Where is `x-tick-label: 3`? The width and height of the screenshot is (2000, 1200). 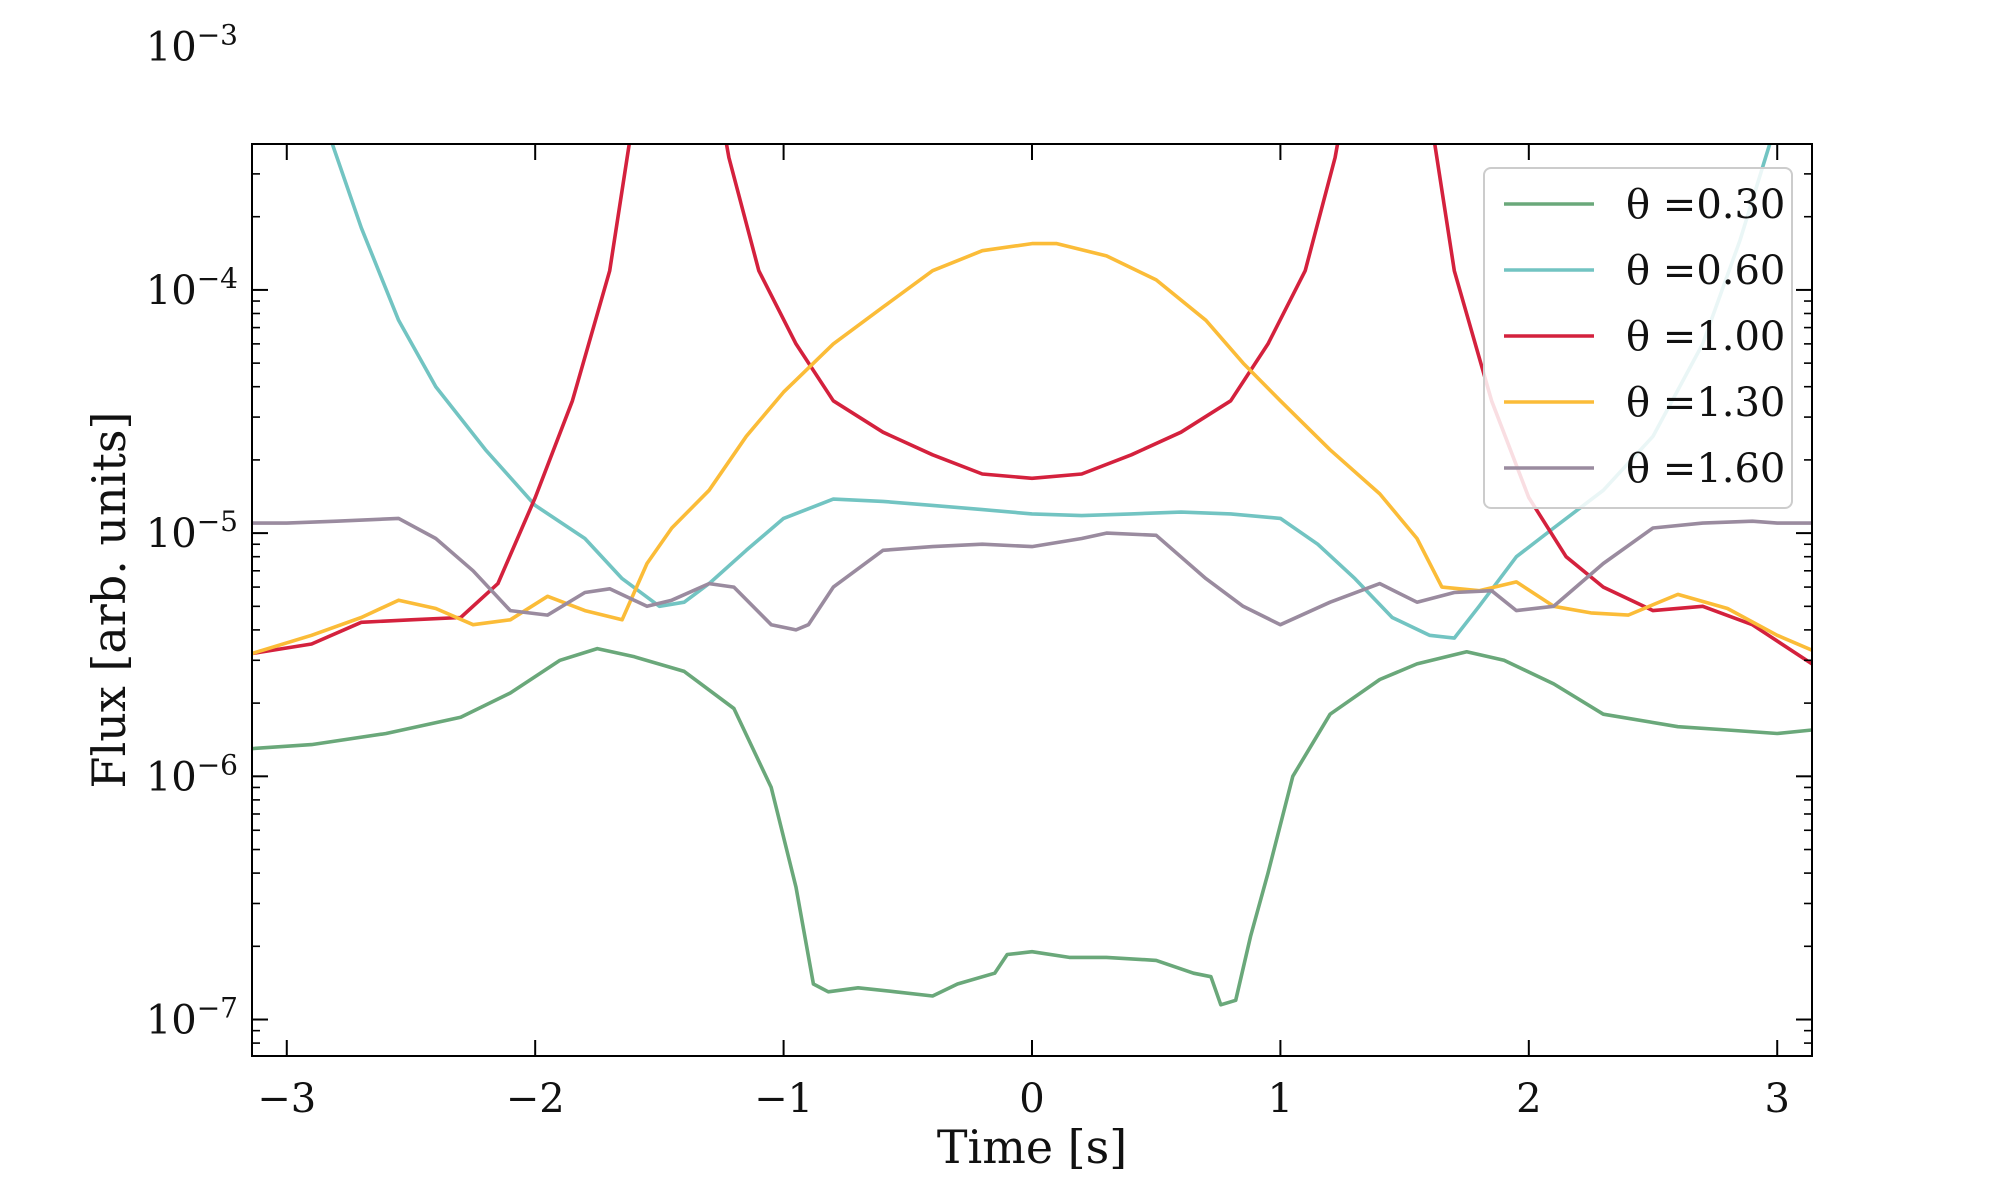 x-tick-label: 3 is located at coordinates (1776, 1099).